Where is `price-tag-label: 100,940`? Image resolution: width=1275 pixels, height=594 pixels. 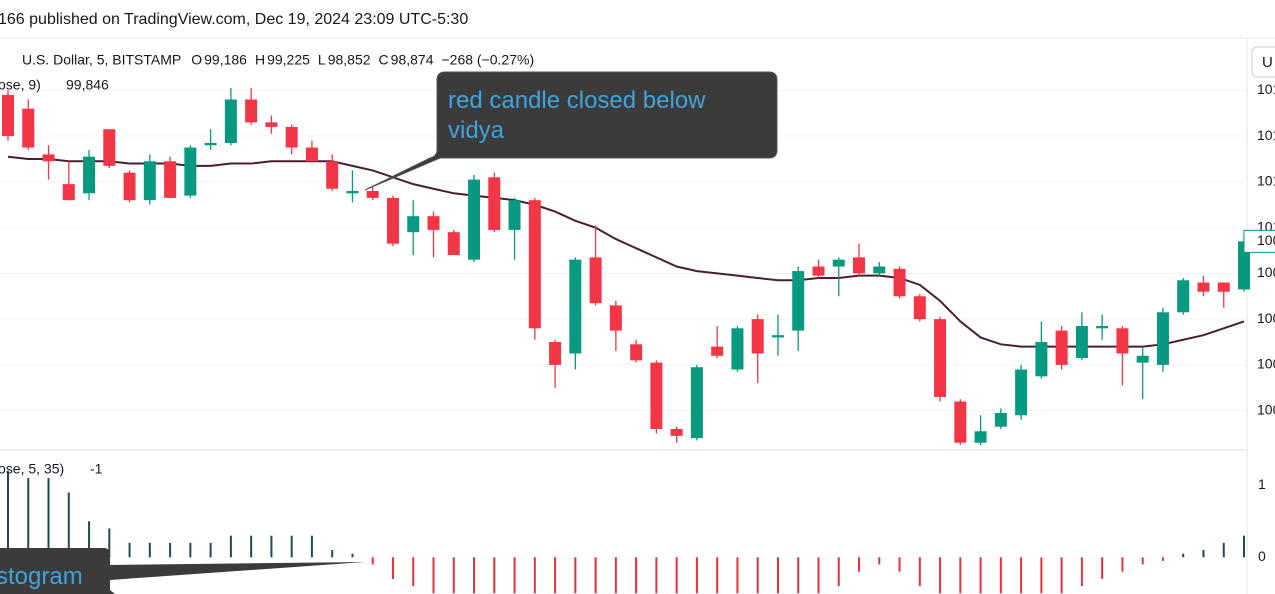
price-tag-label: 100,940 is located at coordinates (1266, 240).